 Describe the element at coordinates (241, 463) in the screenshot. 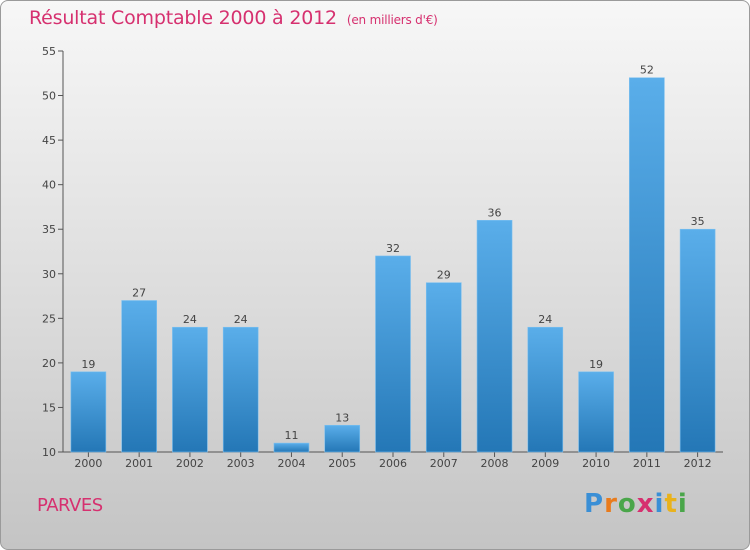

I see `x-tick-label-2003: 2003` at that location.